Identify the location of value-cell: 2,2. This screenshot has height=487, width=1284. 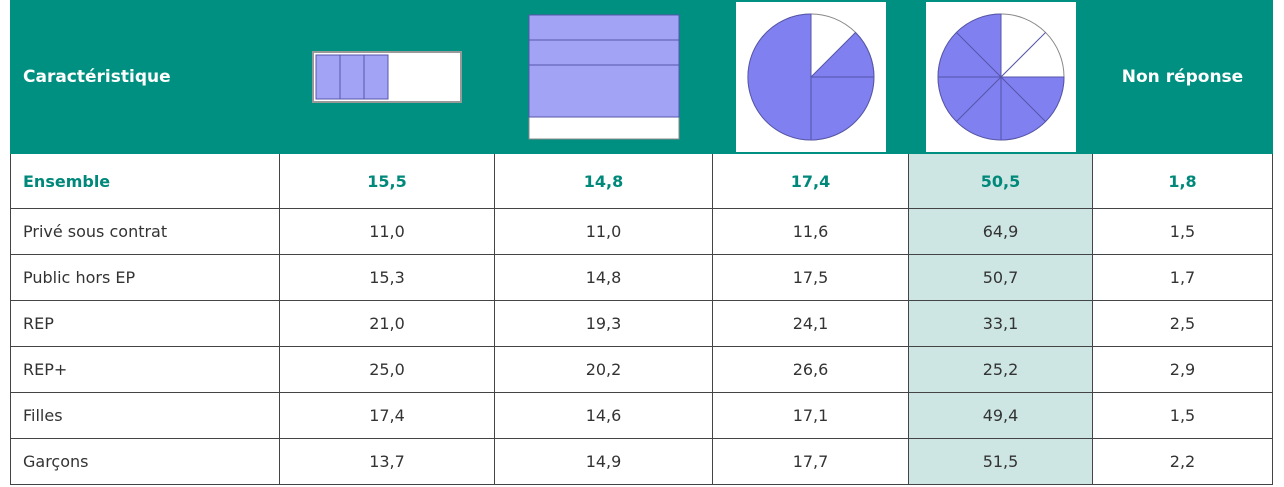
(1182, 461).